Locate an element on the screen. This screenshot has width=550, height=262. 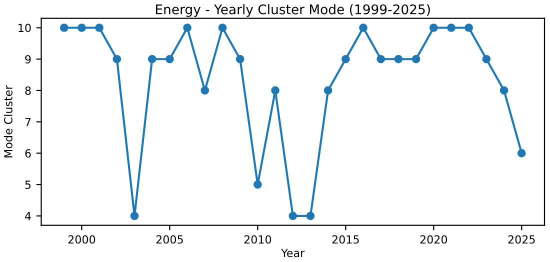
y-tick-label: 4 is located at coordinates (28, 216).